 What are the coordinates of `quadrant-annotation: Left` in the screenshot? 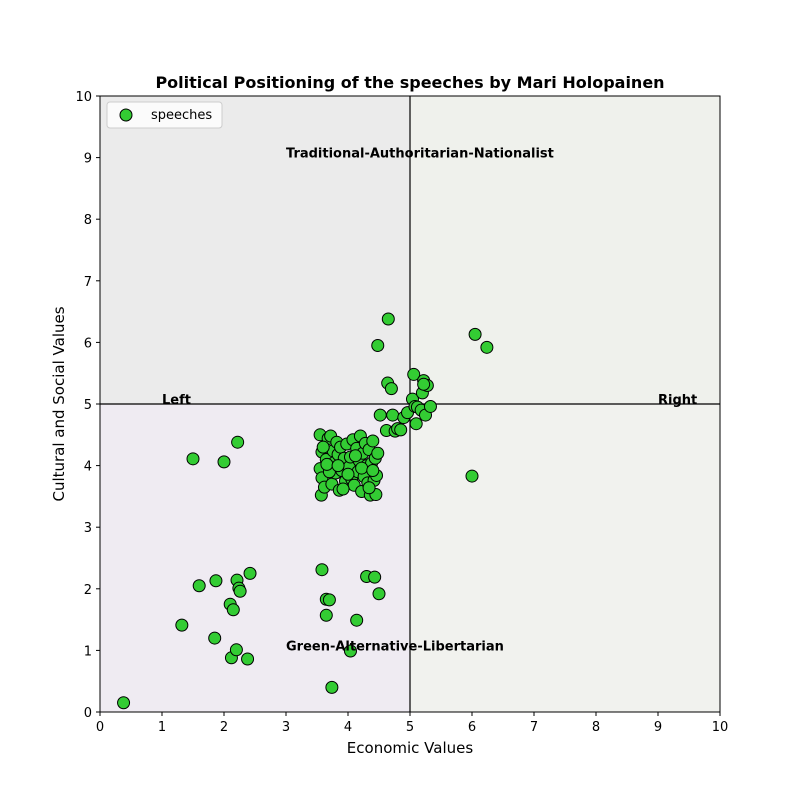 It's located at (176, 400).